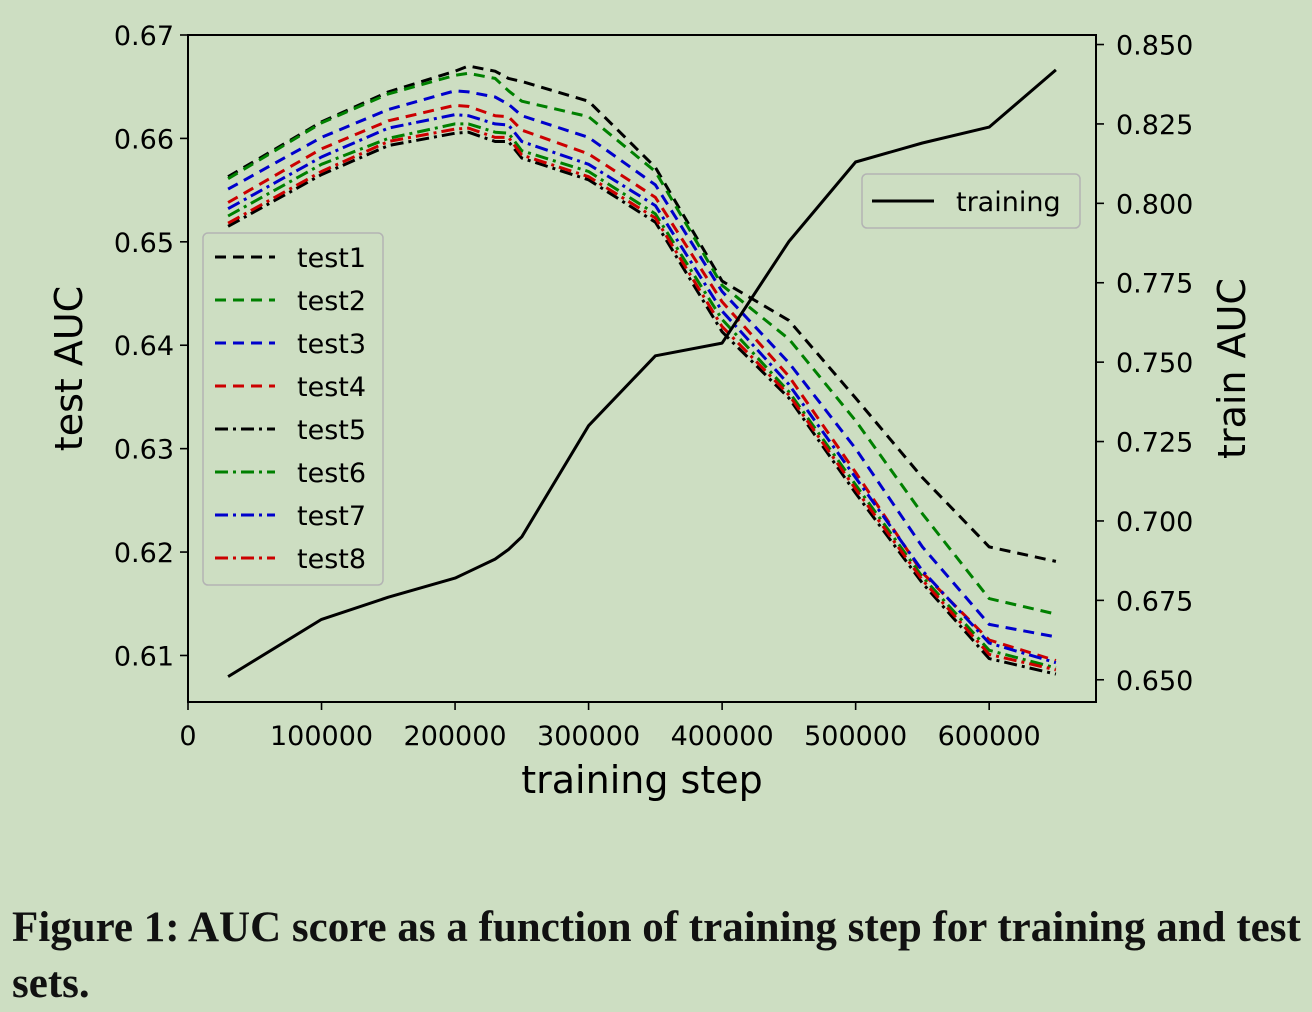 The width and height of the screenshot is (1312, 1012). I want to click on legend-label-training: training, so click(1008, 202).